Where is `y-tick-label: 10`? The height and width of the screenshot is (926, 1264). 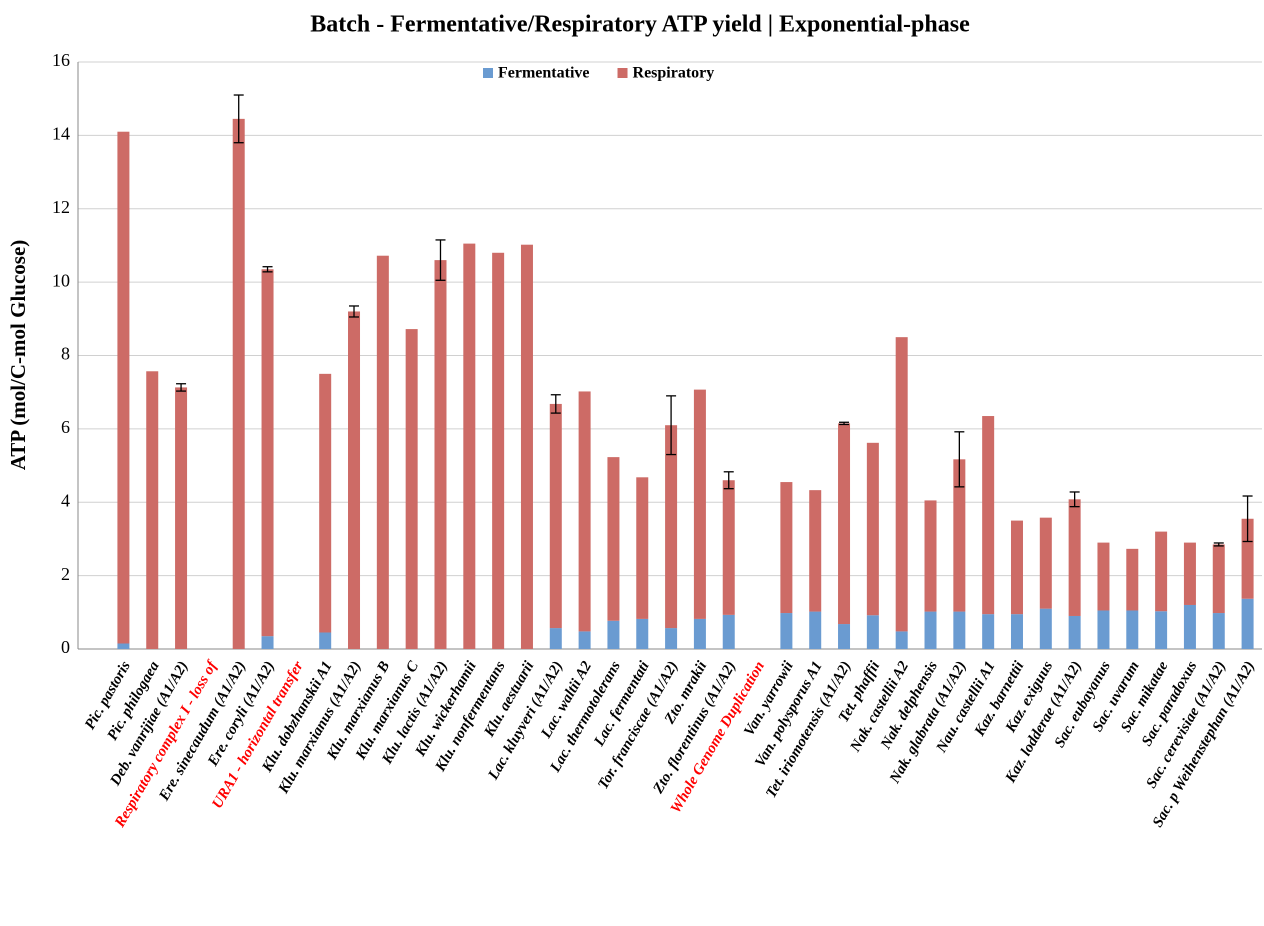
y-tick-label: 10 is located at coordinates (61, 280).